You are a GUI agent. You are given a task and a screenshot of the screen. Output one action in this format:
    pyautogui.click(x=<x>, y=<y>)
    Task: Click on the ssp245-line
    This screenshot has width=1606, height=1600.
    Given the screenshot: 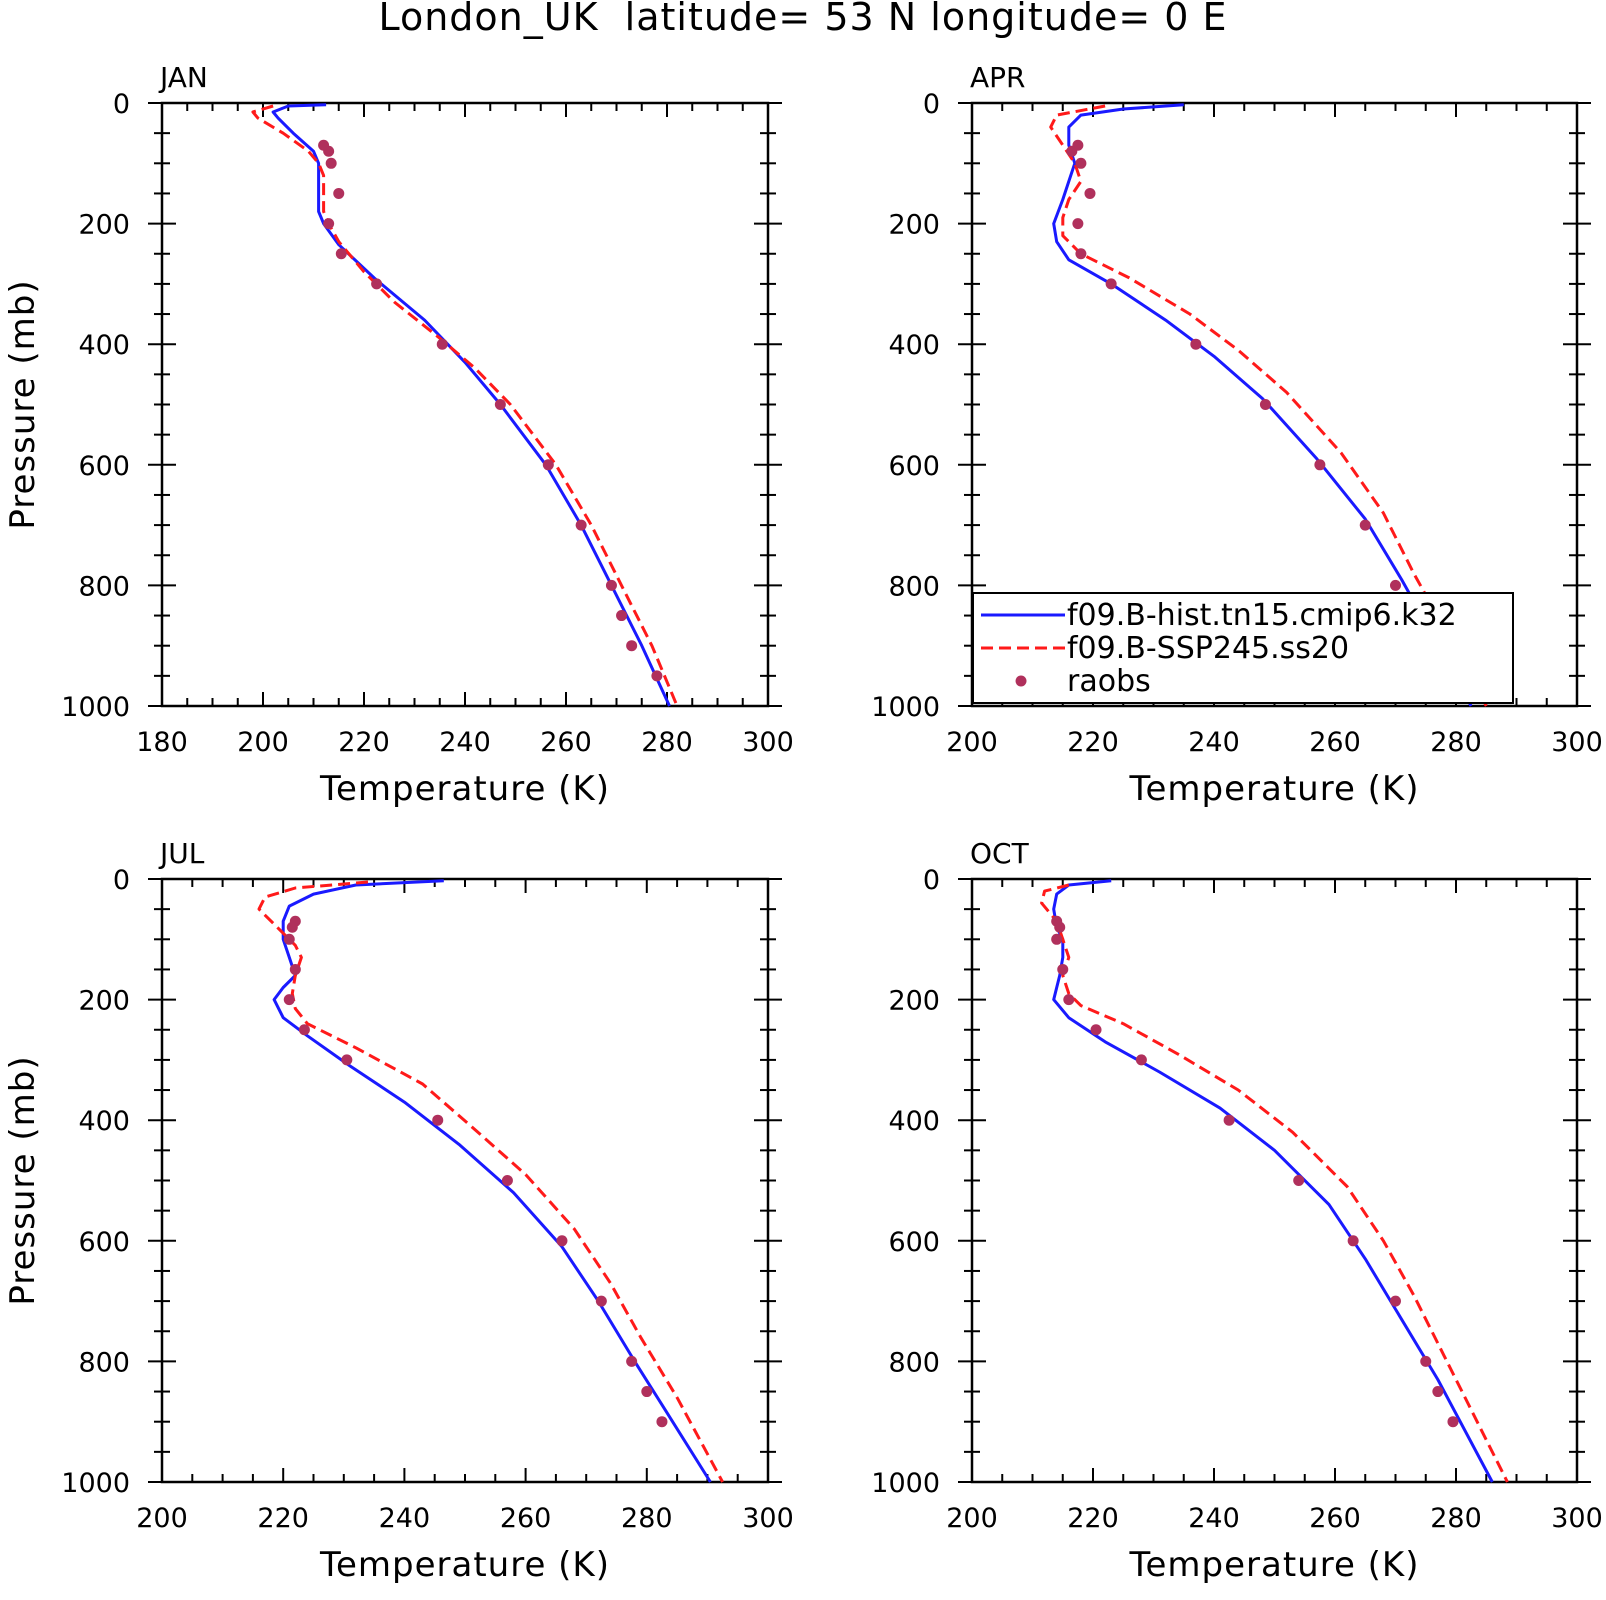 What is the action you would take?
    pyautogui.click(x=465, y=405)
    